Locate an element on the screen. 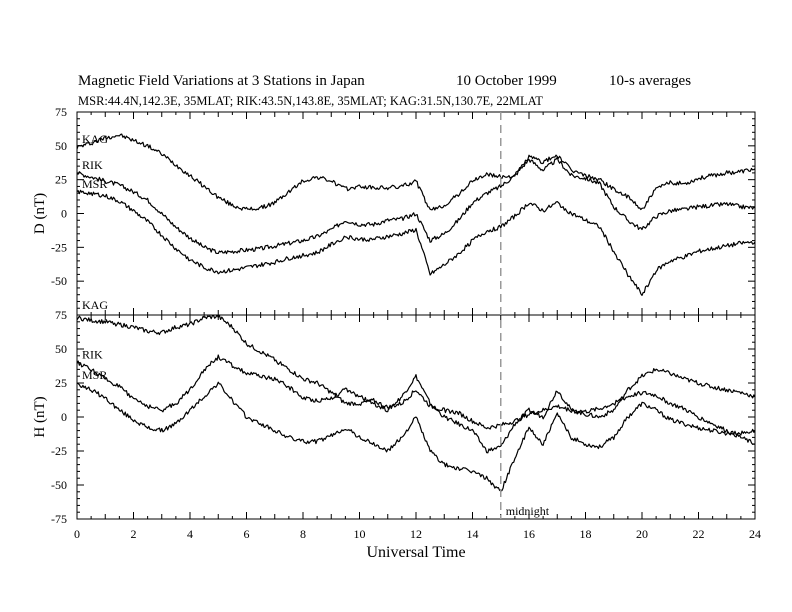 Image resolution: width=792 pixels, height=612 pixels. series-label-kag-d: KAG is located at coordinates (95, 139).